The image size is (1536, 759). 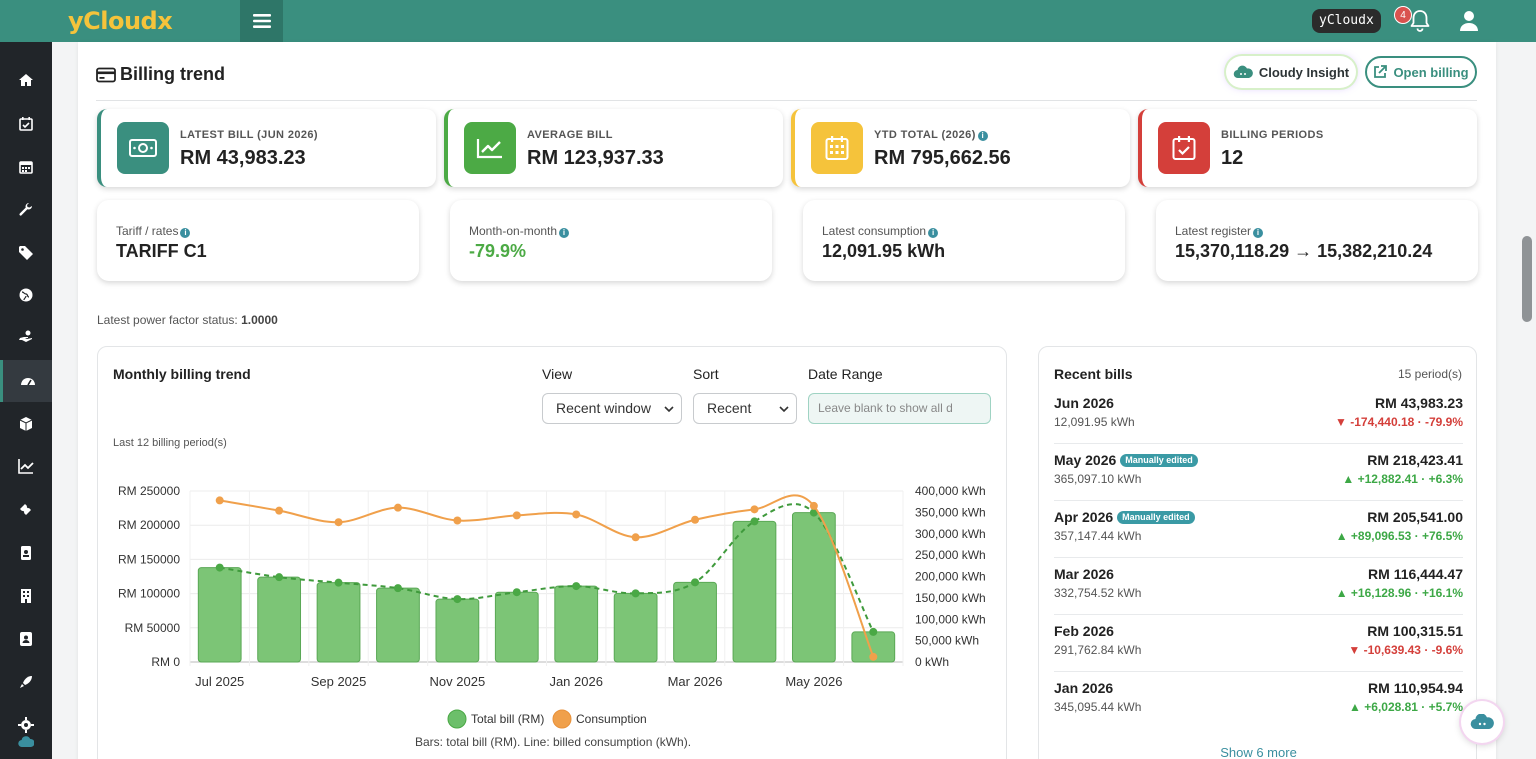 What do you see at coordinates (942, 158) in the screenshot?
I see `stat-value: RM 795,662.56` at bounding box center [942, 158].